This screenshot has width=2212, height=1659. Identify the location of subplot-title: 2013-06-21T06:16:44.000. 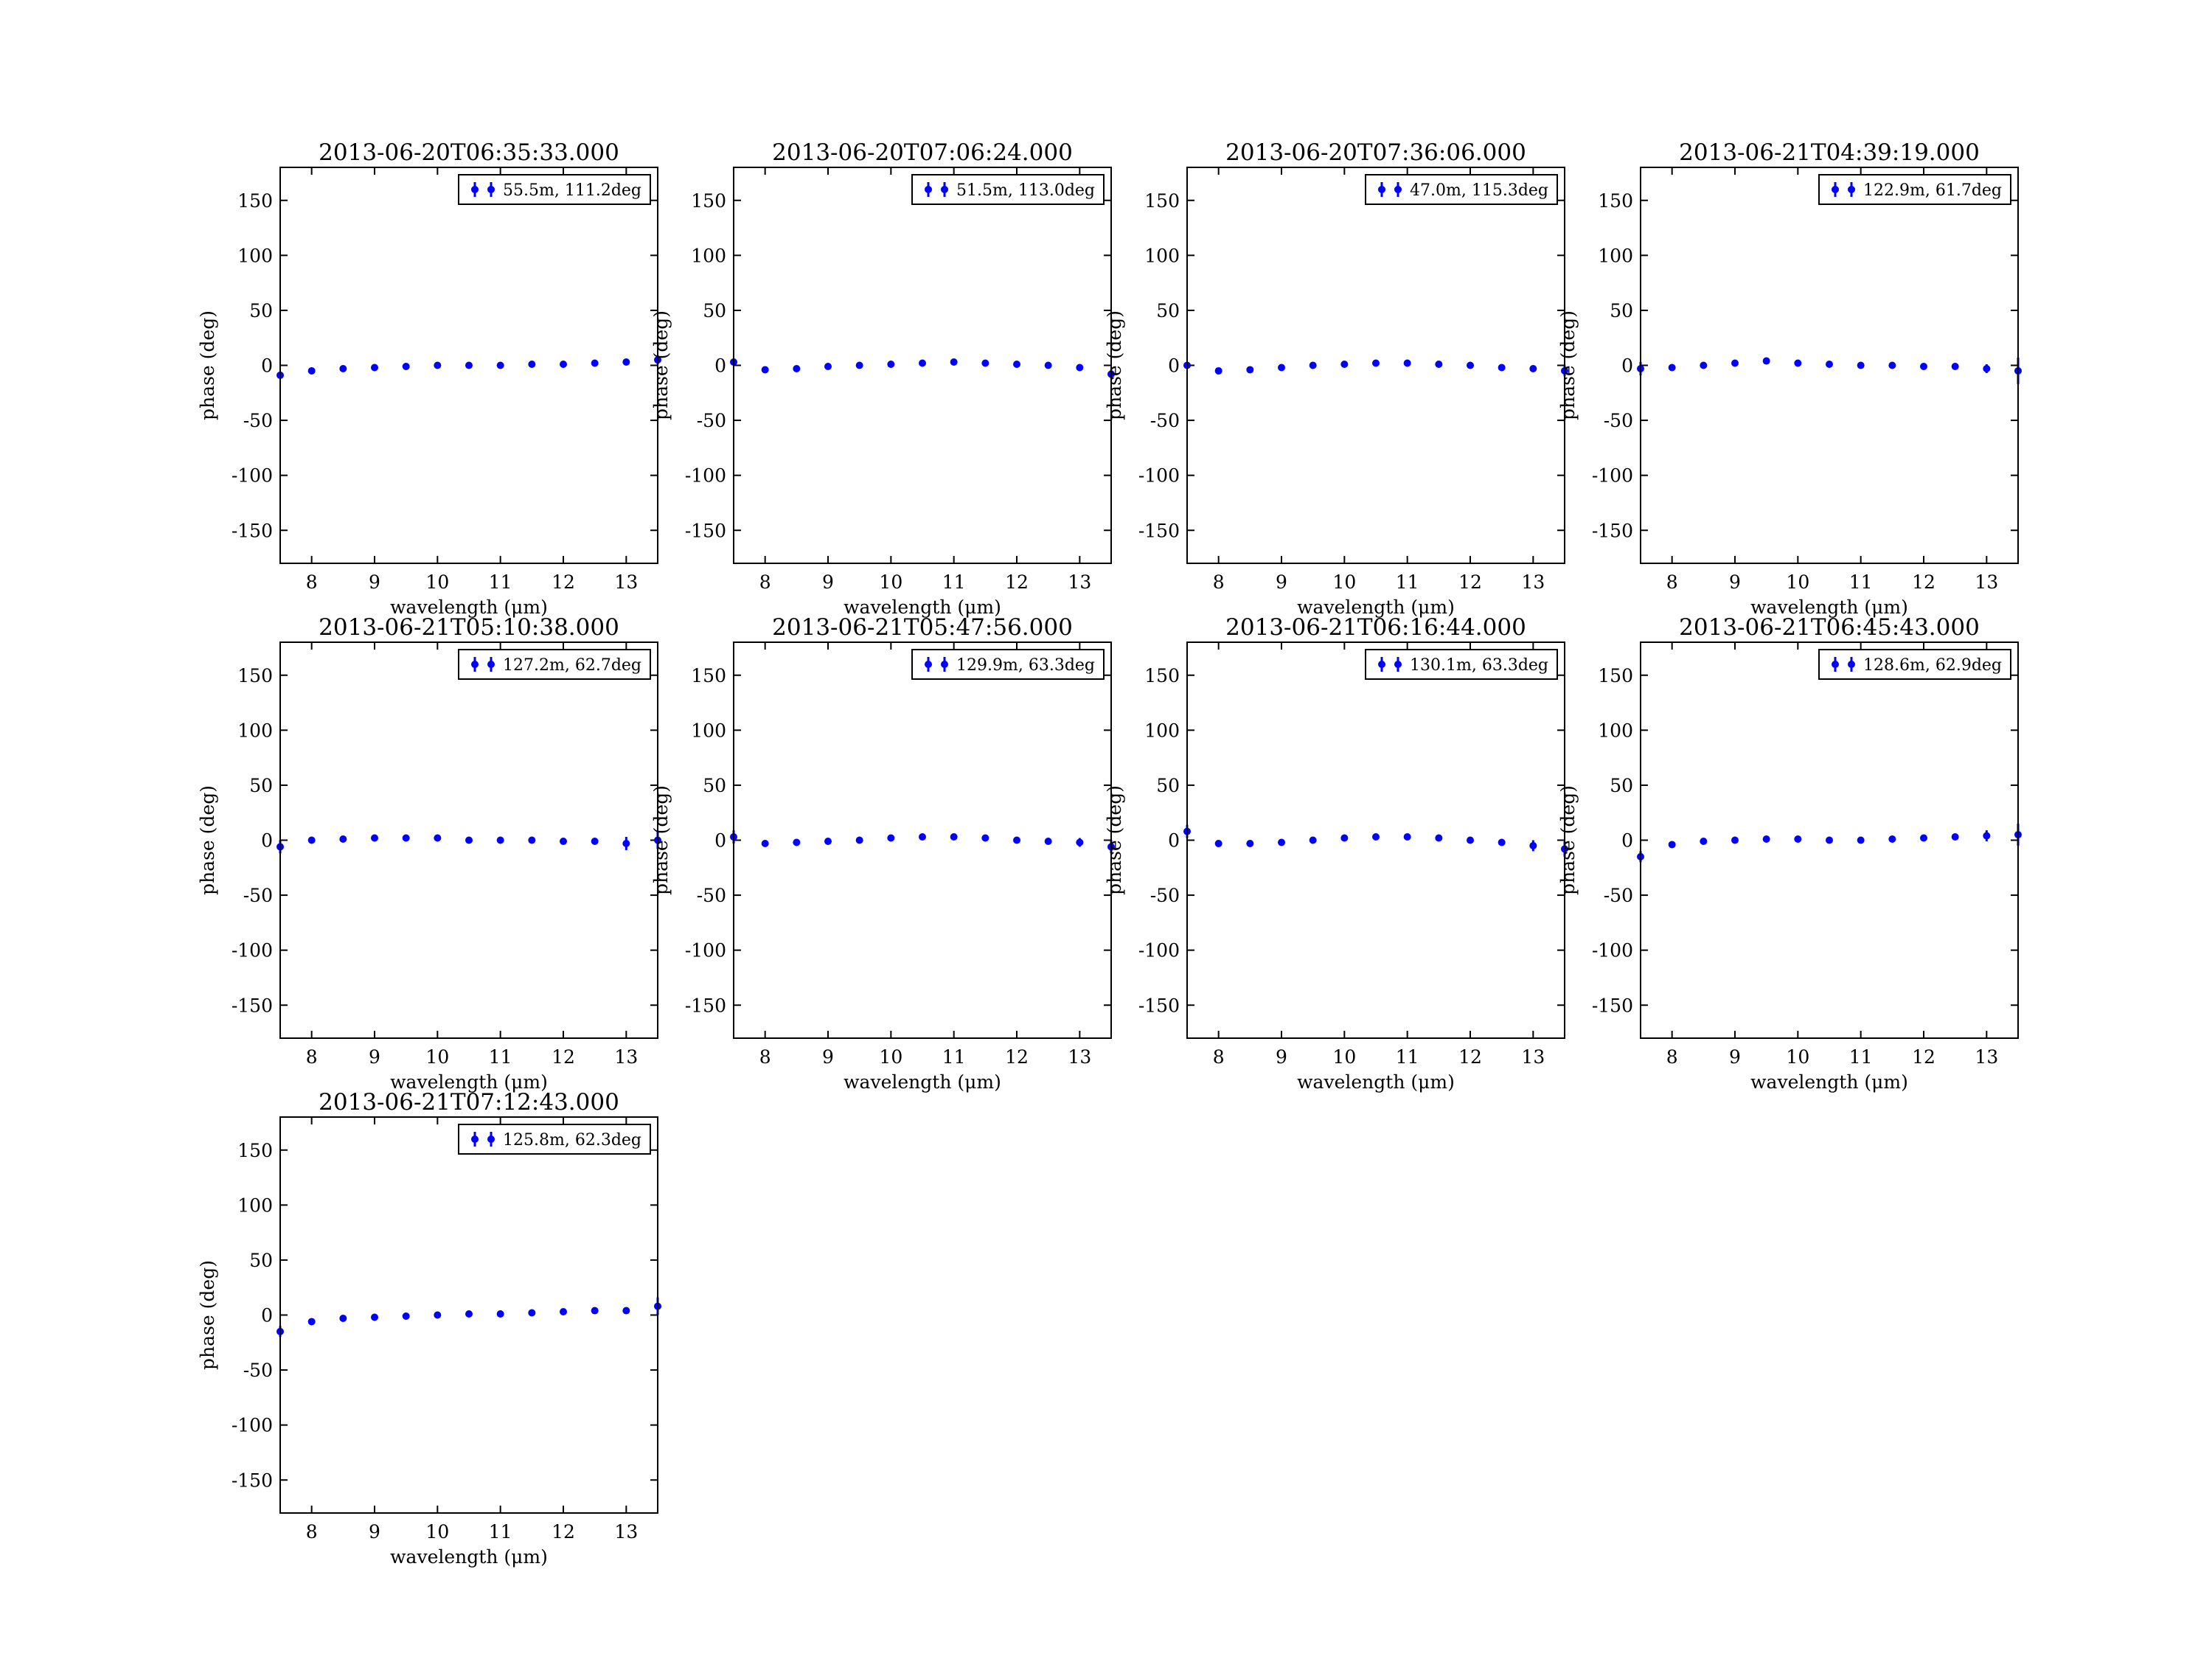
(1375, 627).